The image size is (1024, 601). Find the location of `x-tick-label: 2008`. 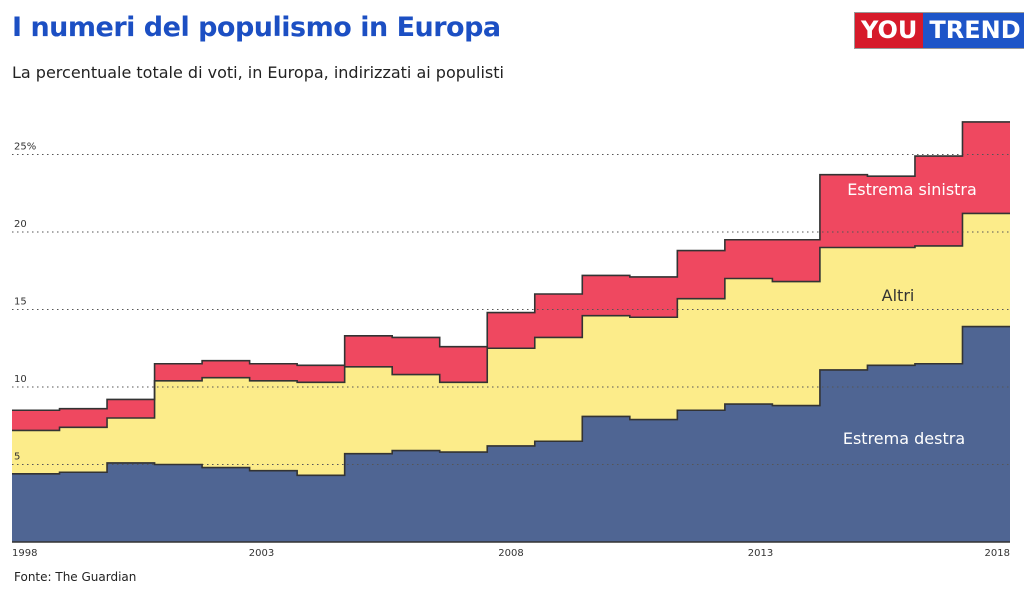

x-tick-label: 2008 is located at coordinates (510, 553).